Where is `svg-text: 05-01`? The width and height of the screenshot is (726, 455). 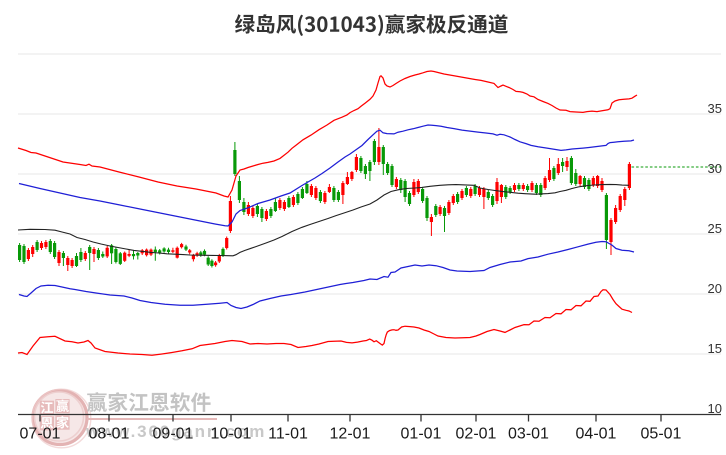 svg-text: 05-01 is located at coordinates (661, 434).